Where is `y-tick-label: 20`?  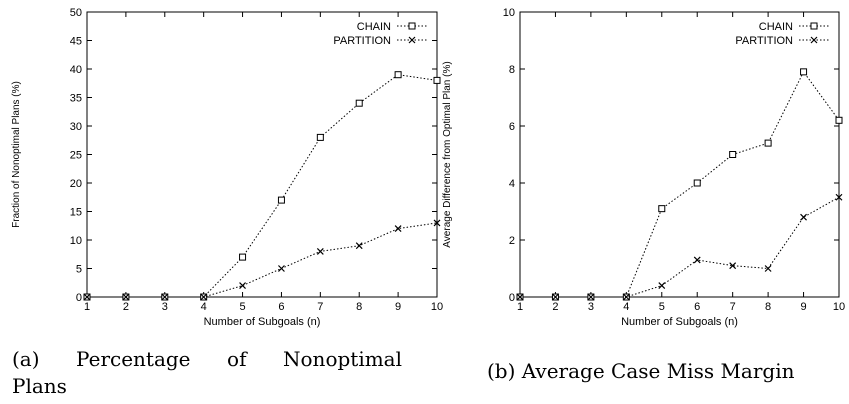 y-tick-label: 20 is located at coordinates (76, 184).